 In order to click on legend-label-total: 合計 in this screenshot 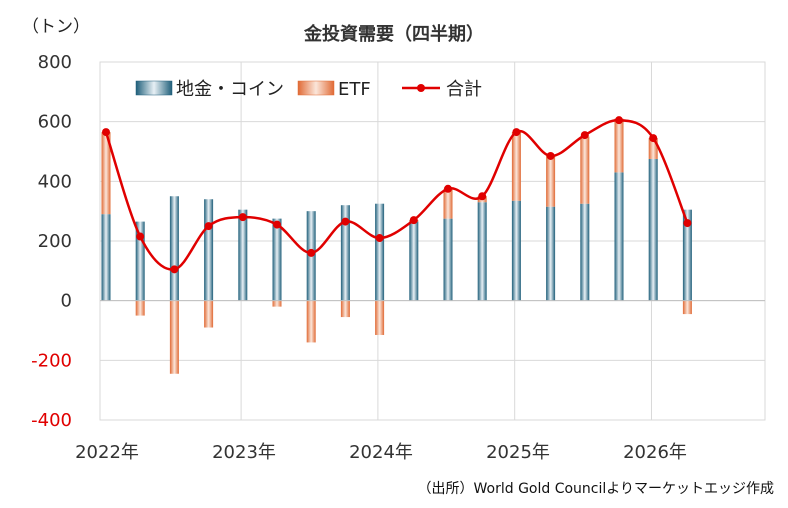, I will do `click(464, 89)`.